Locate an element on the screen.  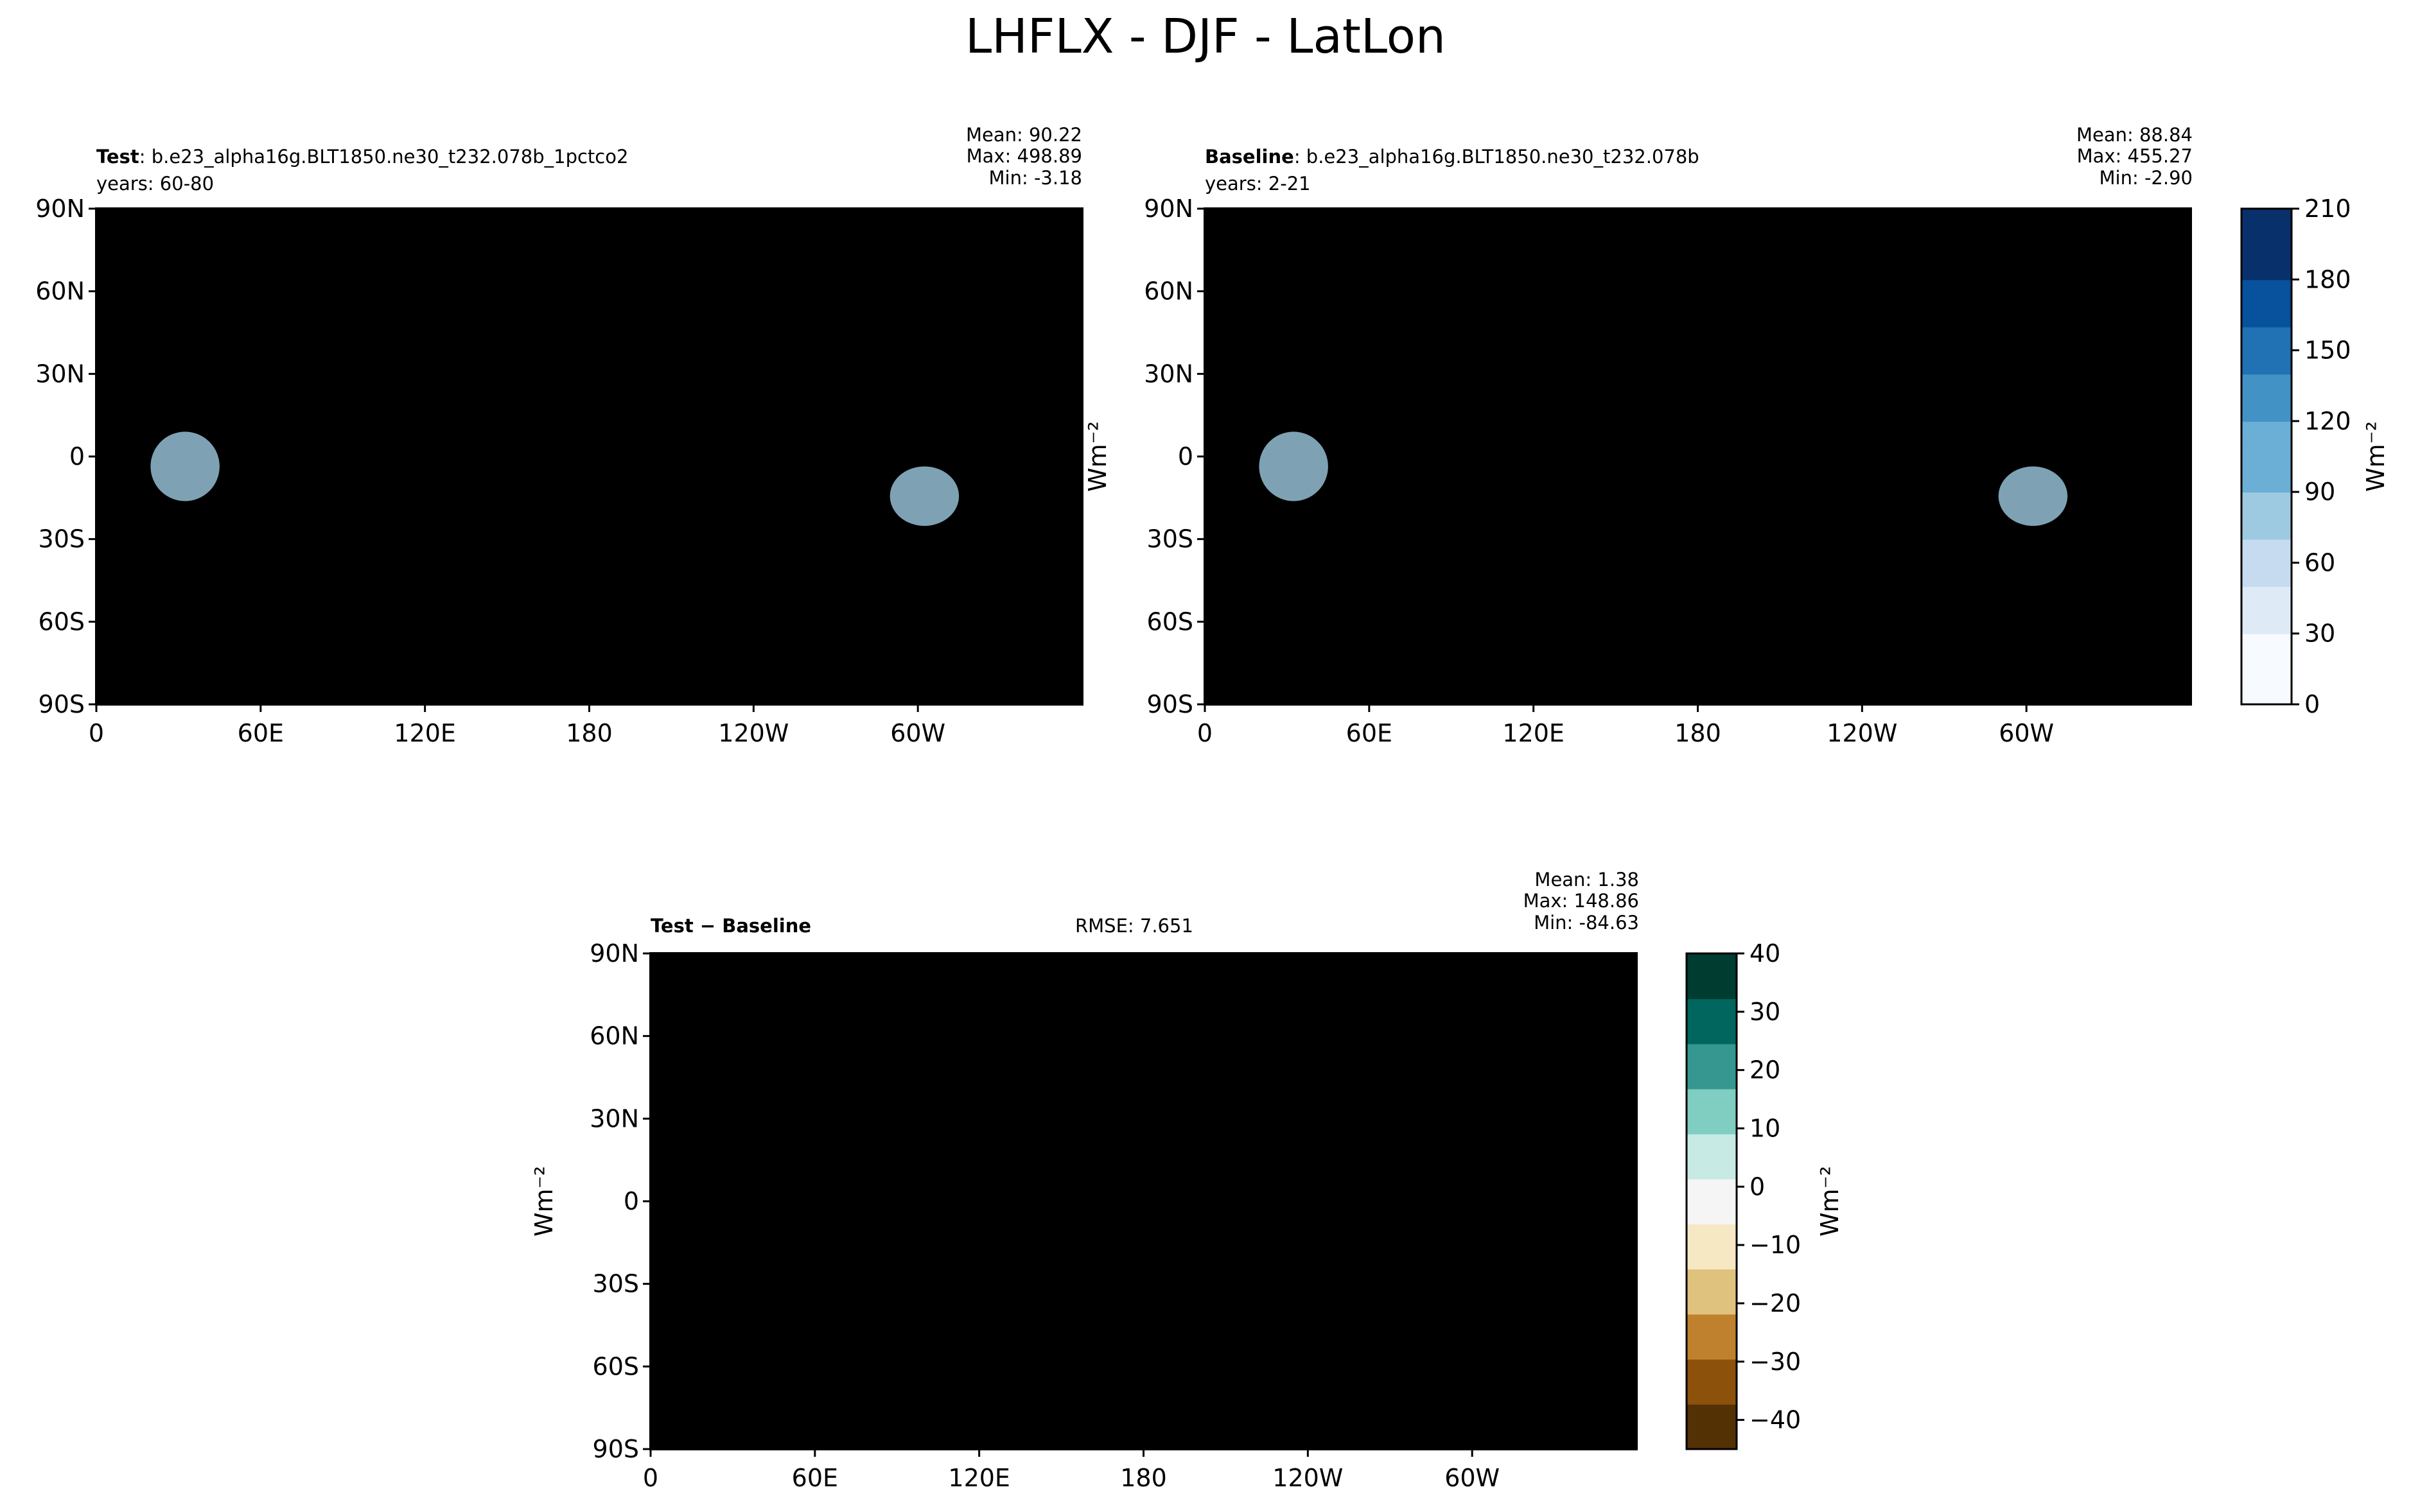
test-map is located at coordinates (589, 456).